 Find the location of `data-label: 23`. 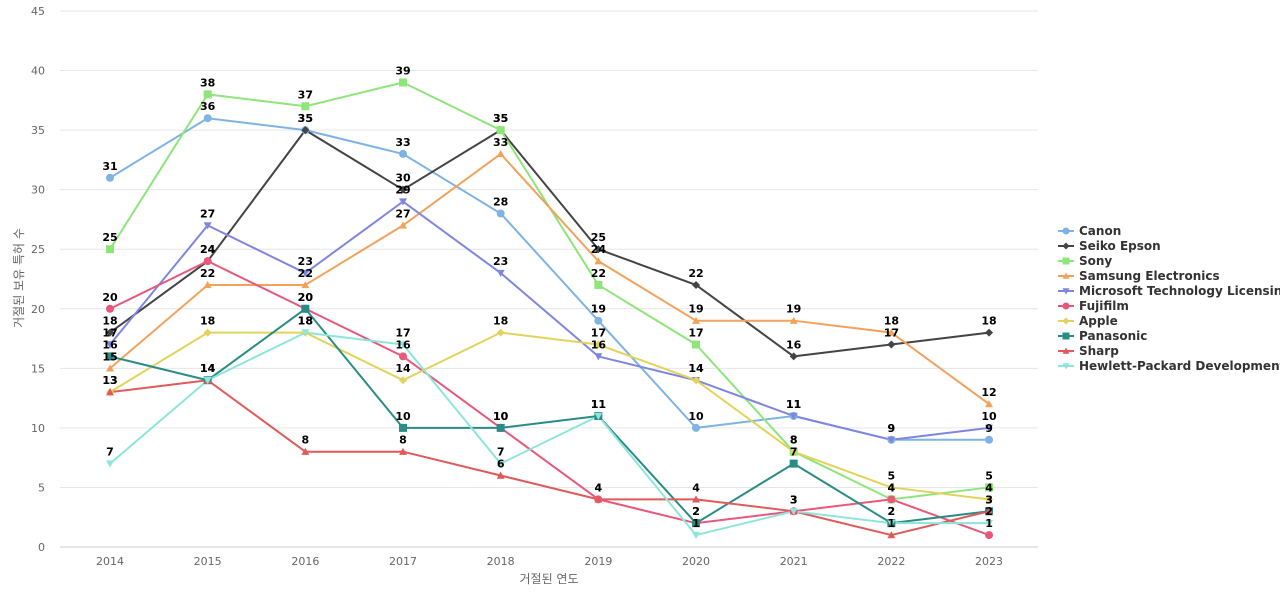

data-label: 23 is located at coordinates (500, 261).